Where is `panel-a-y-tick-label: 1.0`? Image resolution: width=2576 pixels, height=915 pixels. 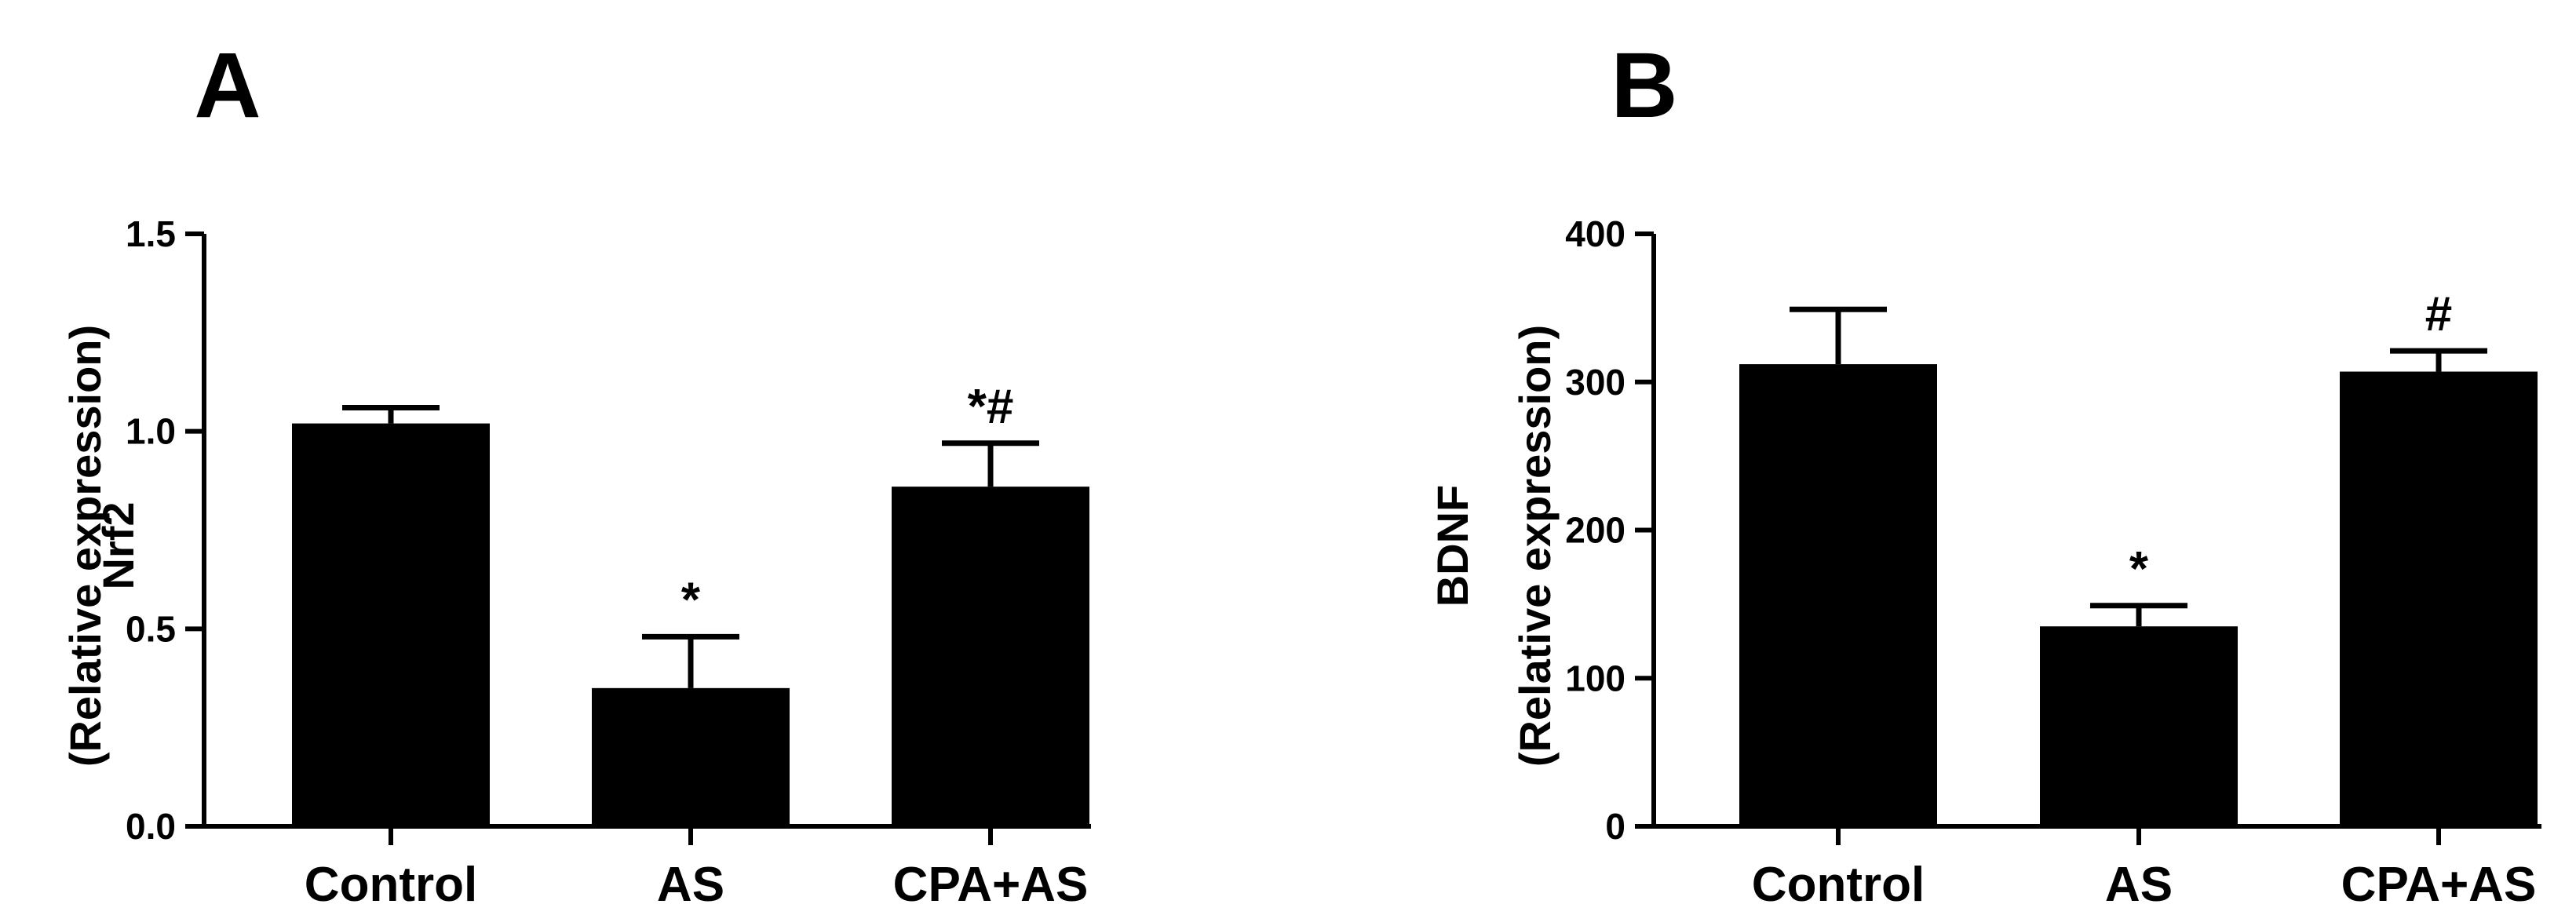 panel-a-y-tick-label: 1.0 is located at coordinates (151, 431).